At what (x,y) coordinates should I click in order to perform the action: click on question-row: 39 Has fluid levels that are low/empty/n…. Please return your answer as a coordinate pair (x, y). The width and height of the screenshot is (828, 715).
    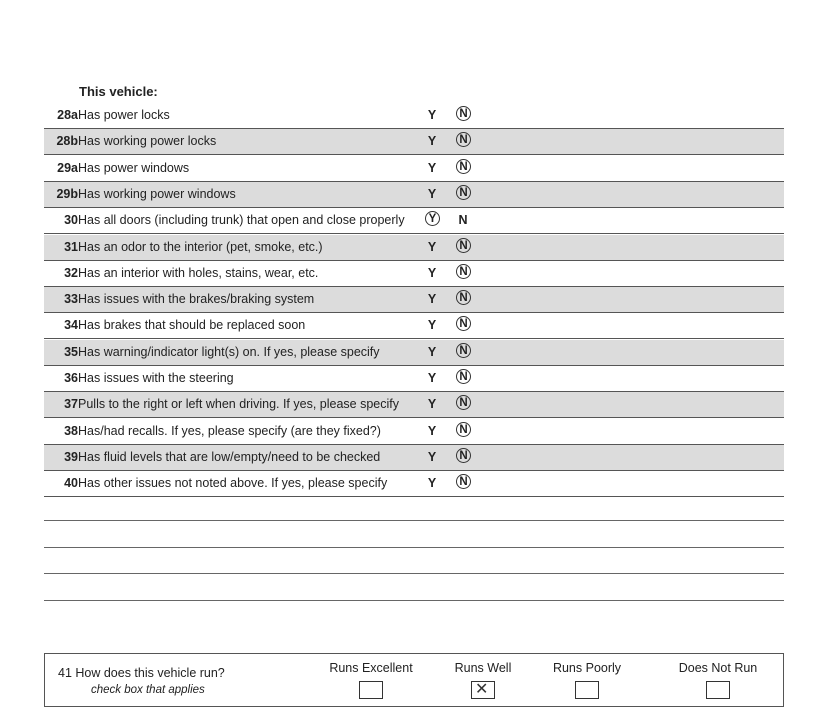
    Looking at the image, I should click on (414, 457).